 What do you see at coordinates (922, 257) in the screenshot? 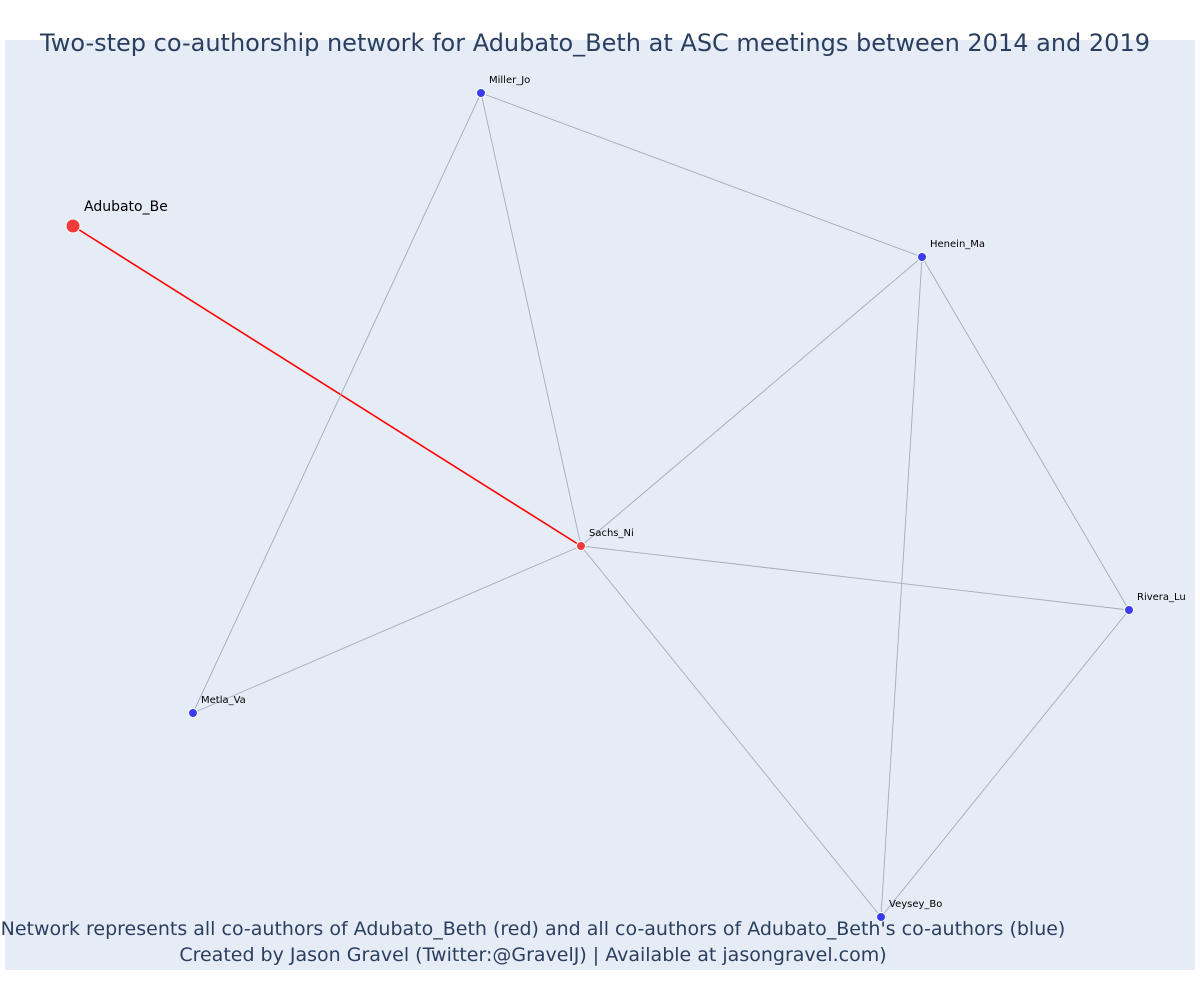
I see `node-henein-ma` at bounding box center [922, 257].